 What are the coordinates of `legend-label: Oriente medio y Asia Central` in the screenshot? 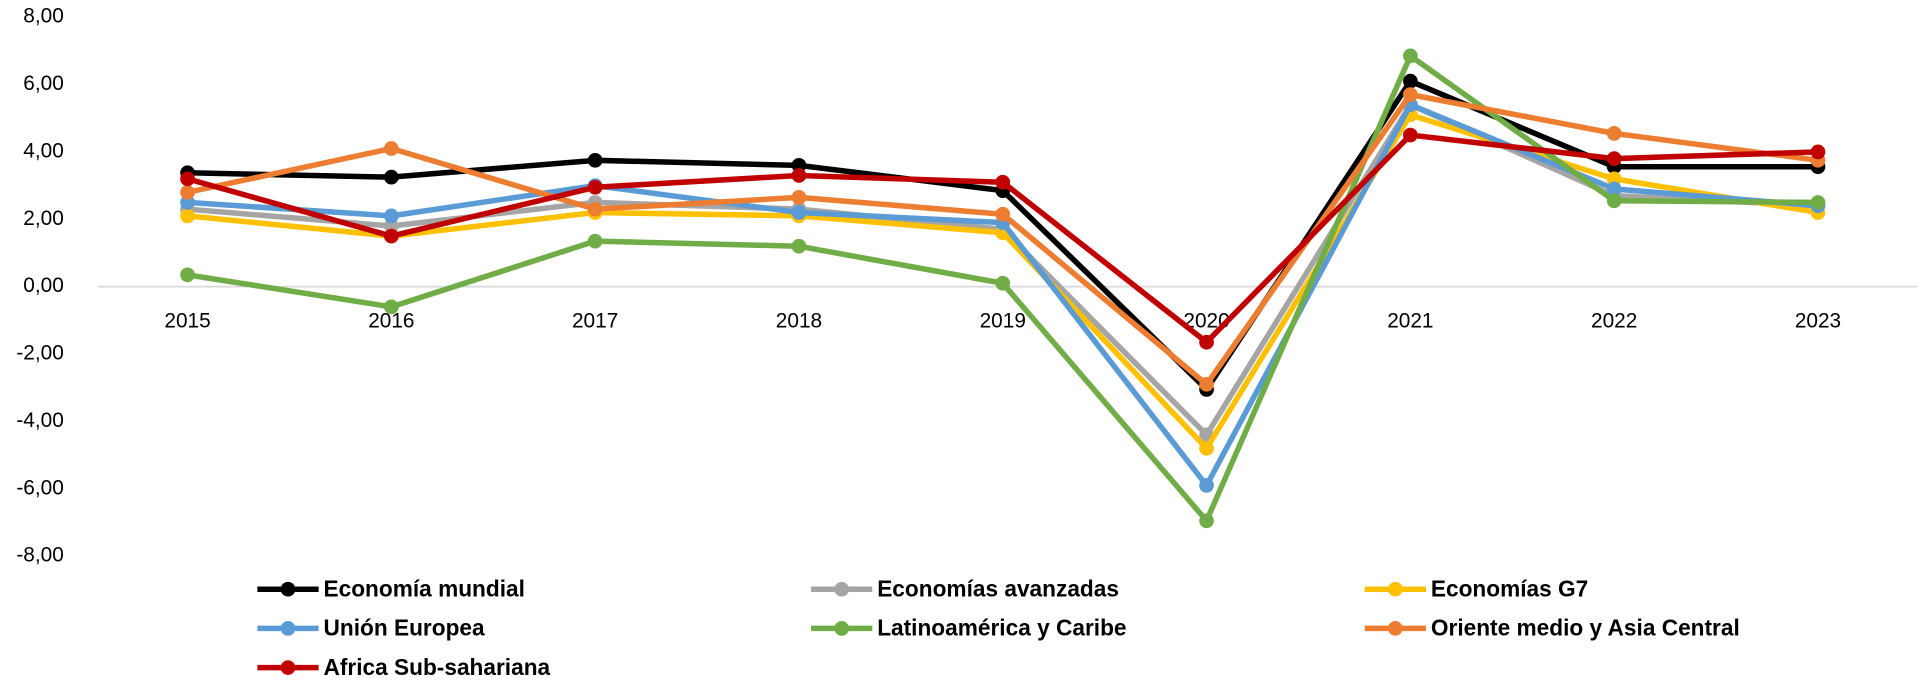 It's located at (1585, 628).